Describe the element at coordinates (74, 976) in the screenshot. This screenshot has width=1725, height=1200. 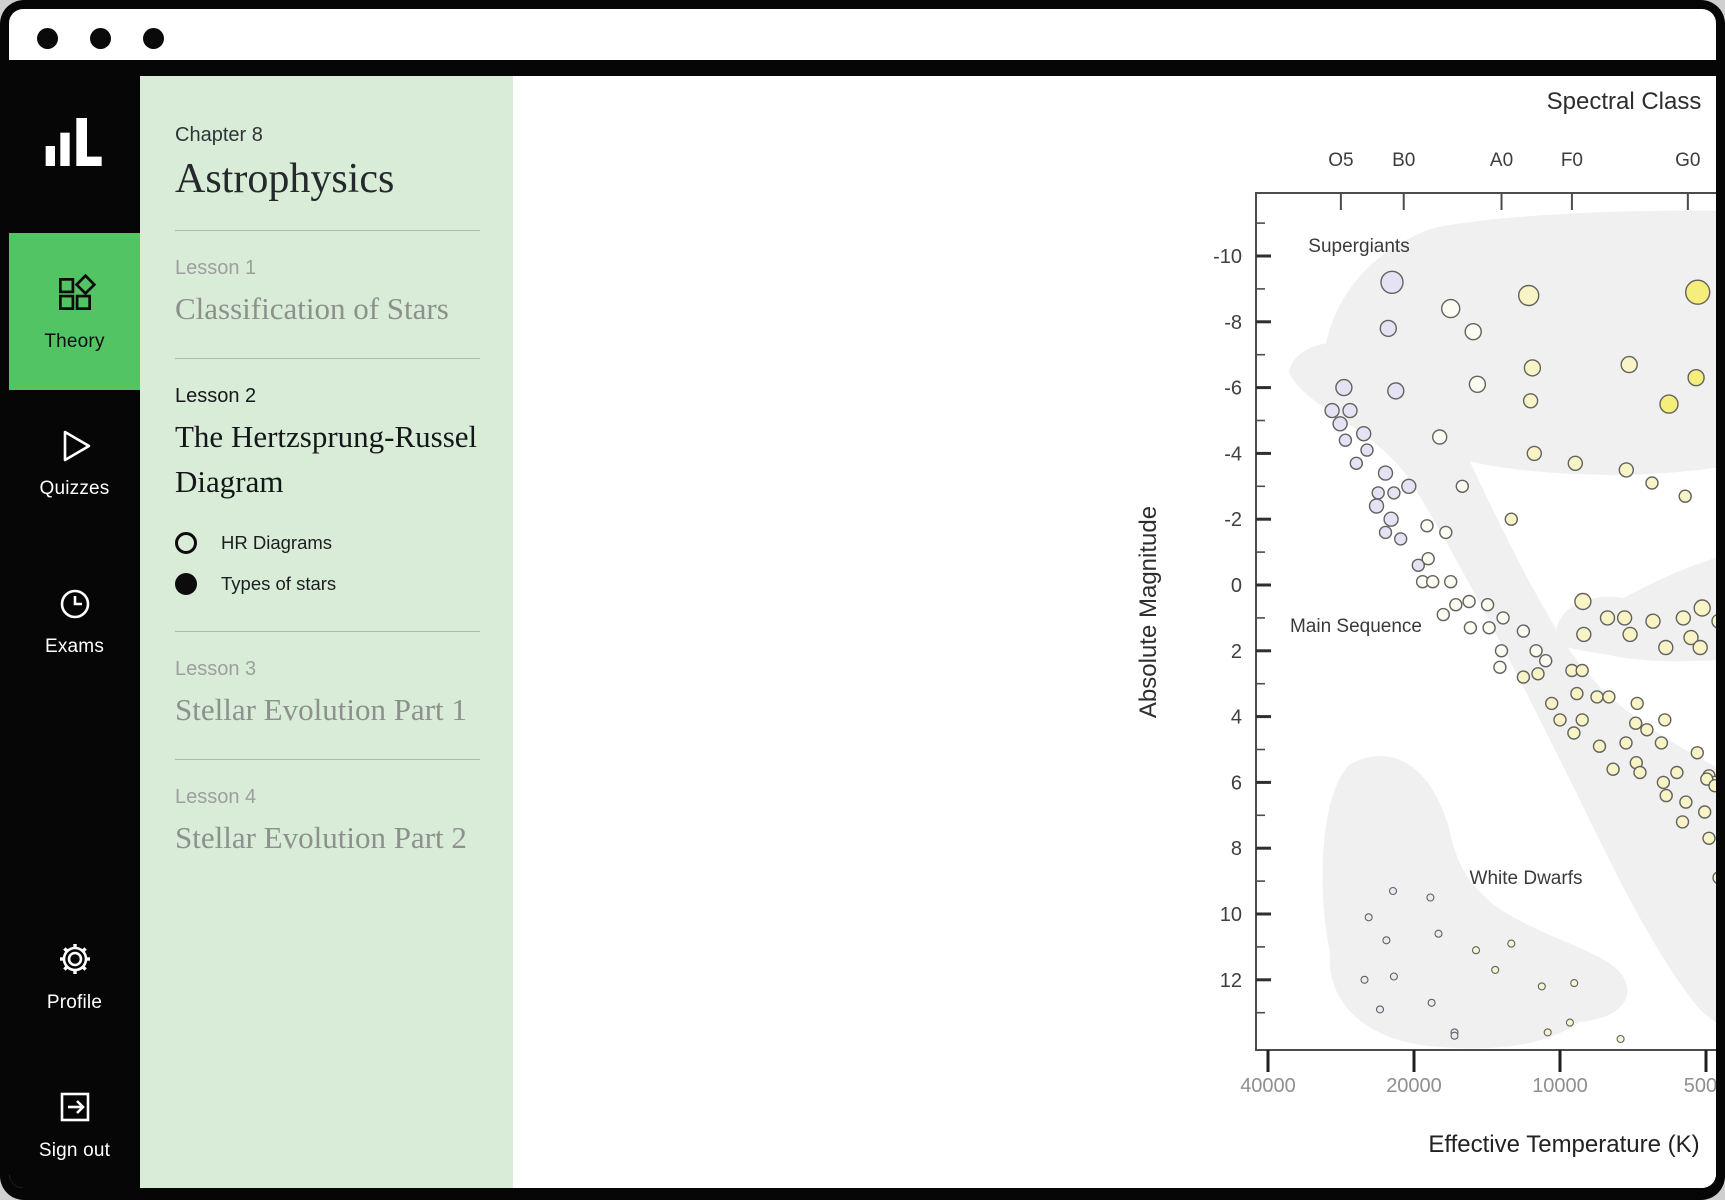
I see `sidebar-item-profile: Profile` at that location.